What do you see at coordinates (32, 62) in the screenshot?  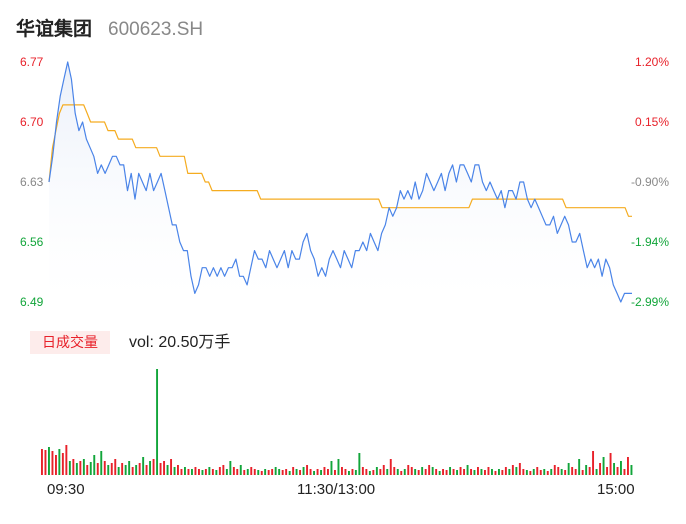 I see `price-tick-label: 6.77` at bounding box center [32, 62].